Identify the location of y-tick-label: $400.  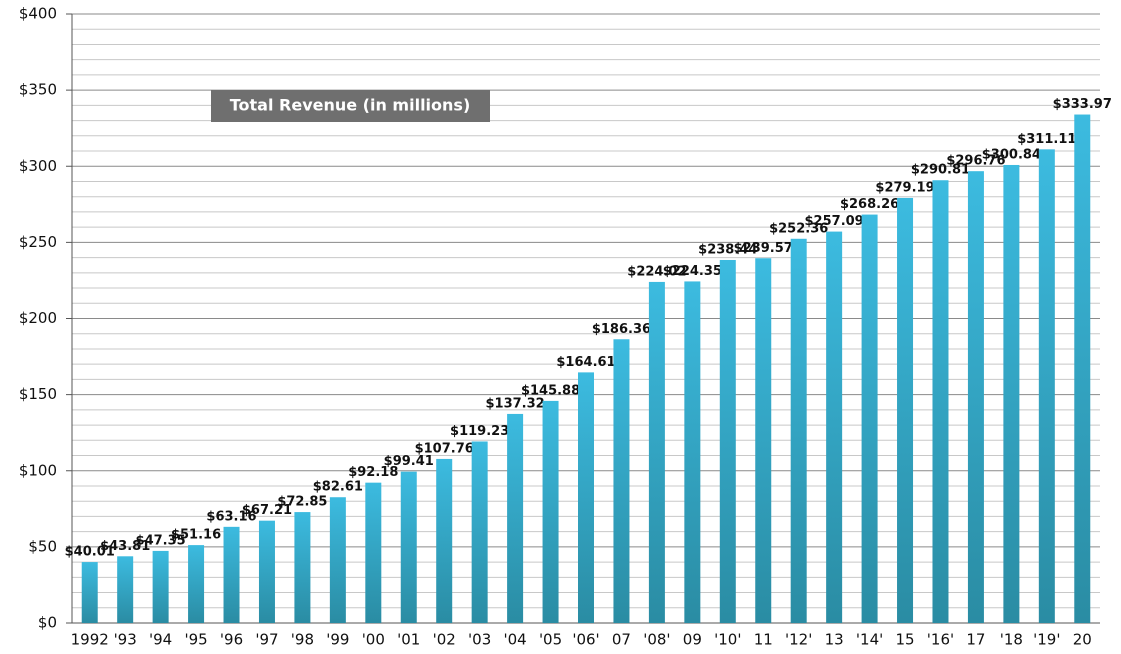
(38, 14).